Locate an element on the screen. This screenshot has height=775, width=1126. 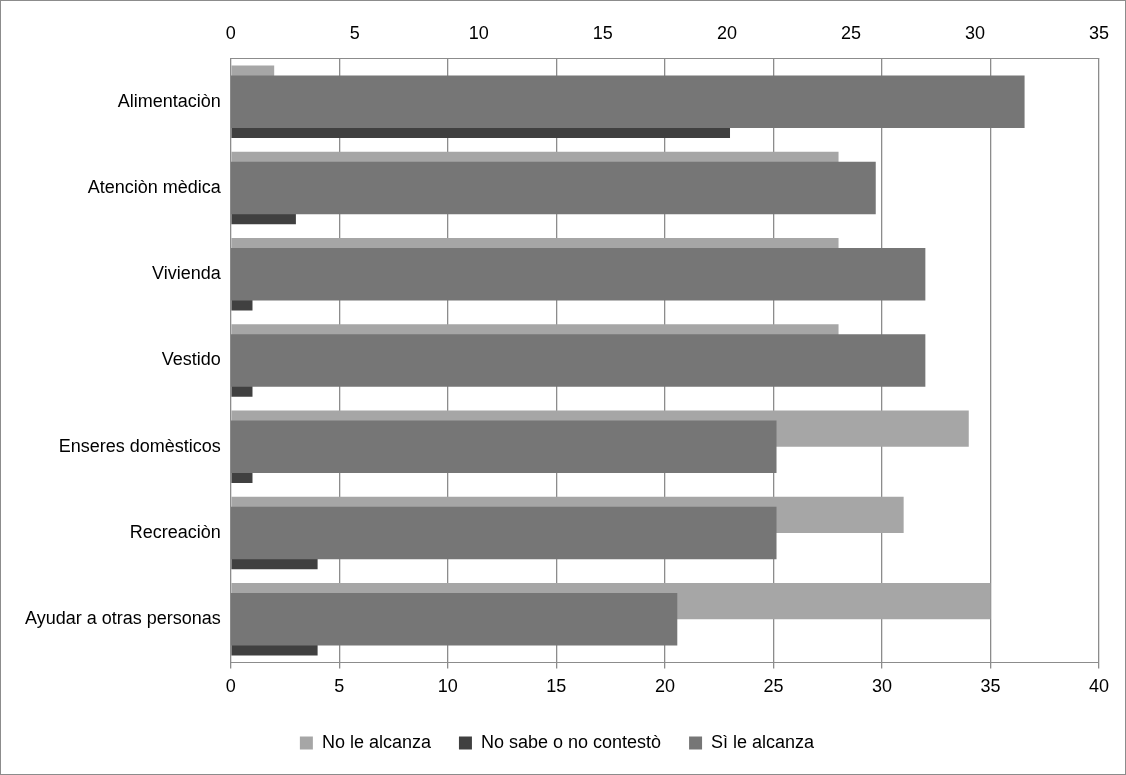
y-tick-label: Vestido is located at coordinates (191, 359).